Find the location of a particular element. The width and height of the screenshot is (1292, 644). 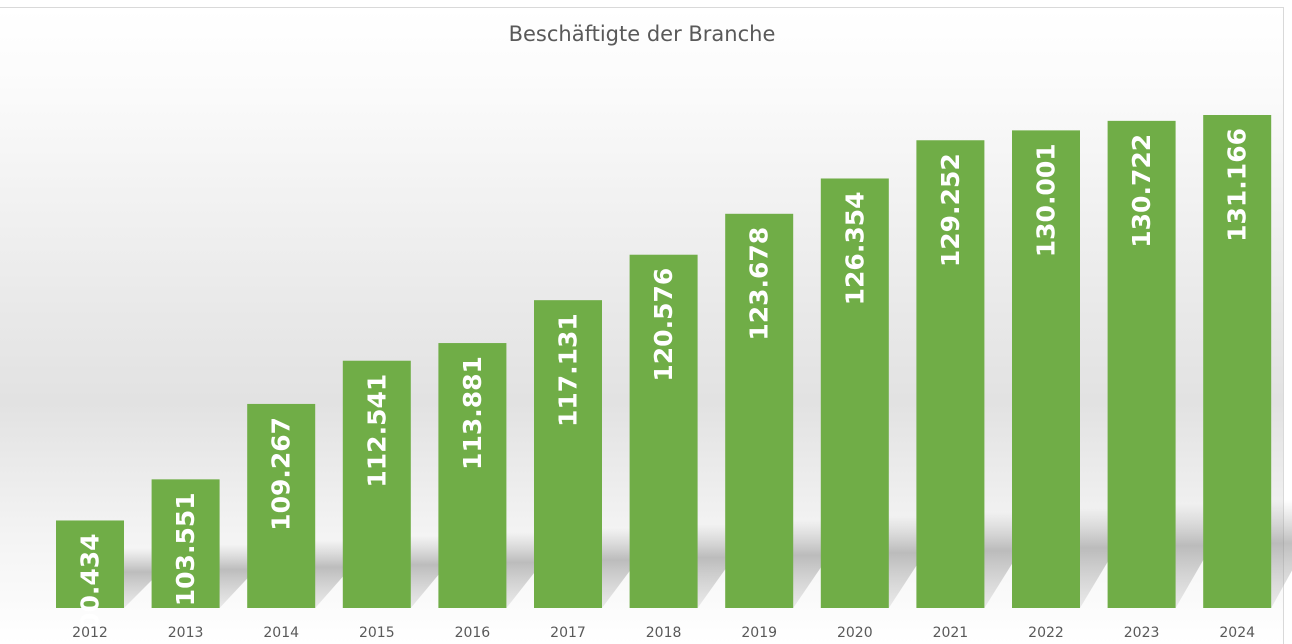

x-tick-2017: 2017 is located at coordinates (568, 633).